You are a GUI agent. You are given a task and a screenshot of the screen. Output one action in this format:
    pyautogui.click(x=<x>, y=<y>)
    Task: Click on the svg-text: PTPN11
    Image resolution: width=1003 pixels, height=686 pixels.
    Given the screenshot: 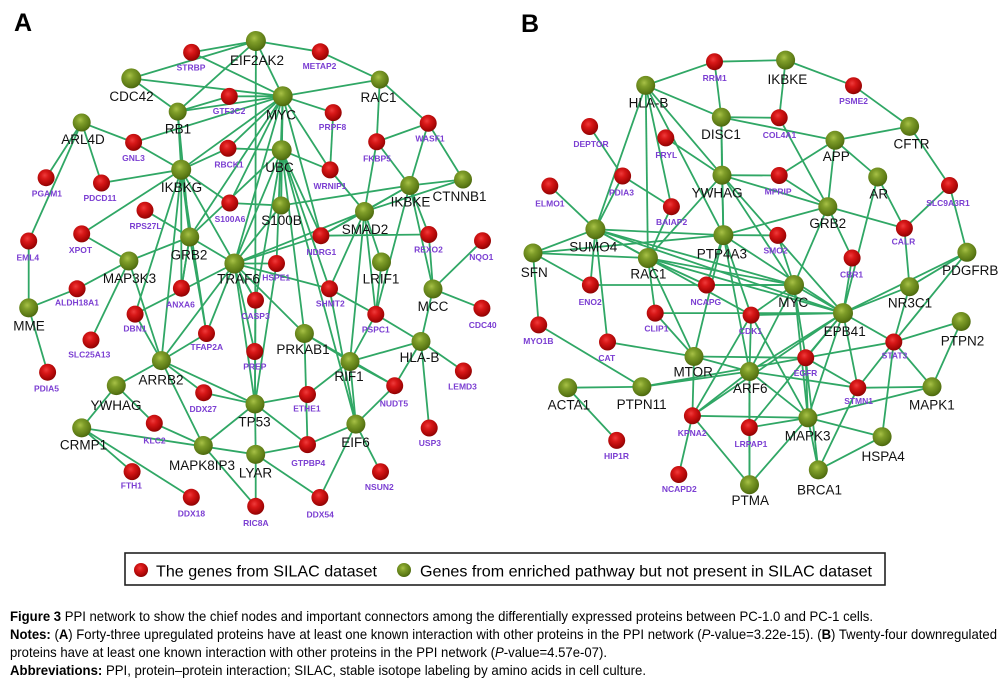 What is the action you would take?
    pyautogui.click(x=642, y=404)
    